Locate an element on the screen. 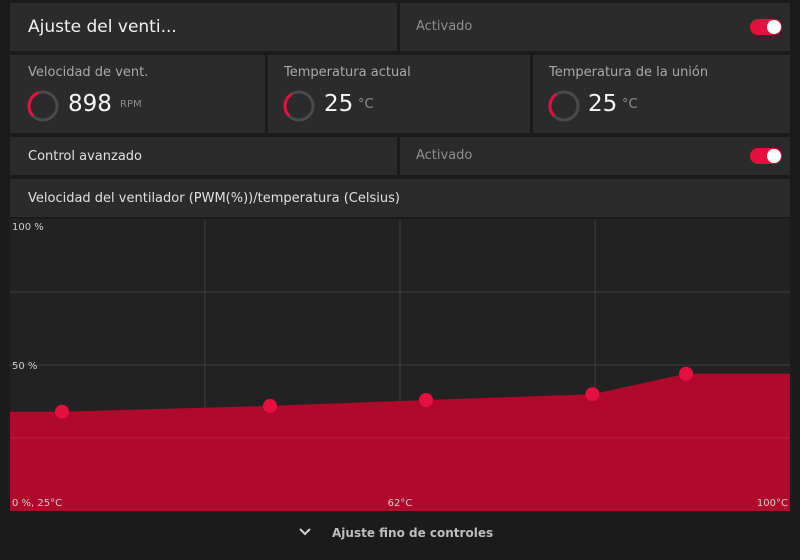 The image size is (800, 560). current-temp-gauge-icon is located at coordinates (299, 106).